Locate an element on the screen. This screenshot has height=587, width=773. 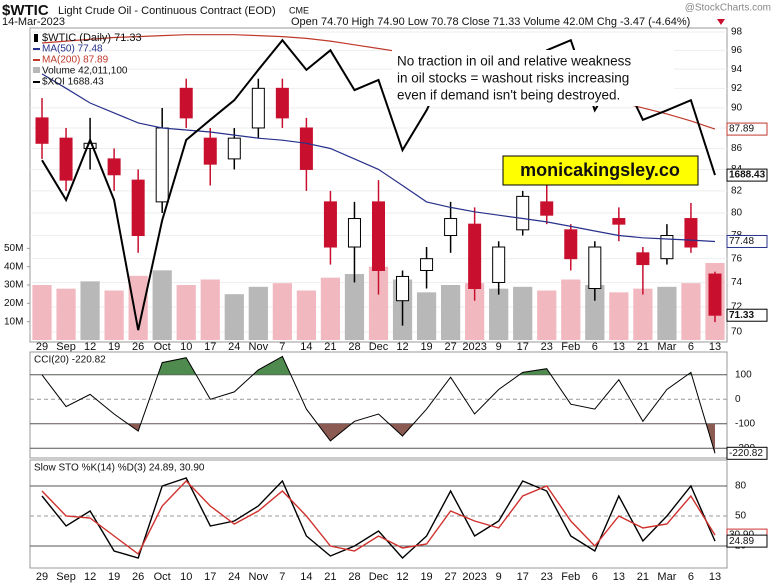
panel-legend: Slow STO %K(14) %D(3) 24.89, 30.90 is located at coordinates (119, 468).